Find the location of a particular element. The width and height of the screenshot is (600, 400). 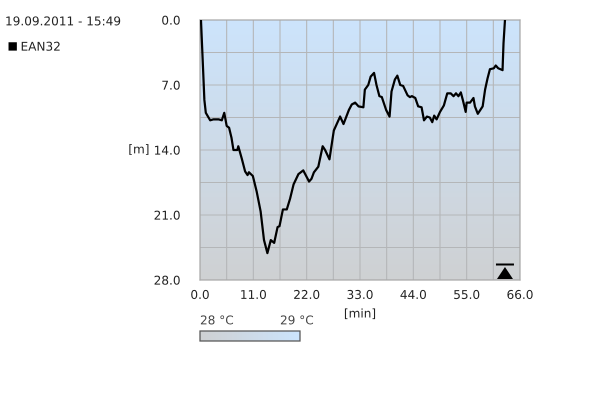

x-tick-label: 0.0 is located at coordinates (200, 295).